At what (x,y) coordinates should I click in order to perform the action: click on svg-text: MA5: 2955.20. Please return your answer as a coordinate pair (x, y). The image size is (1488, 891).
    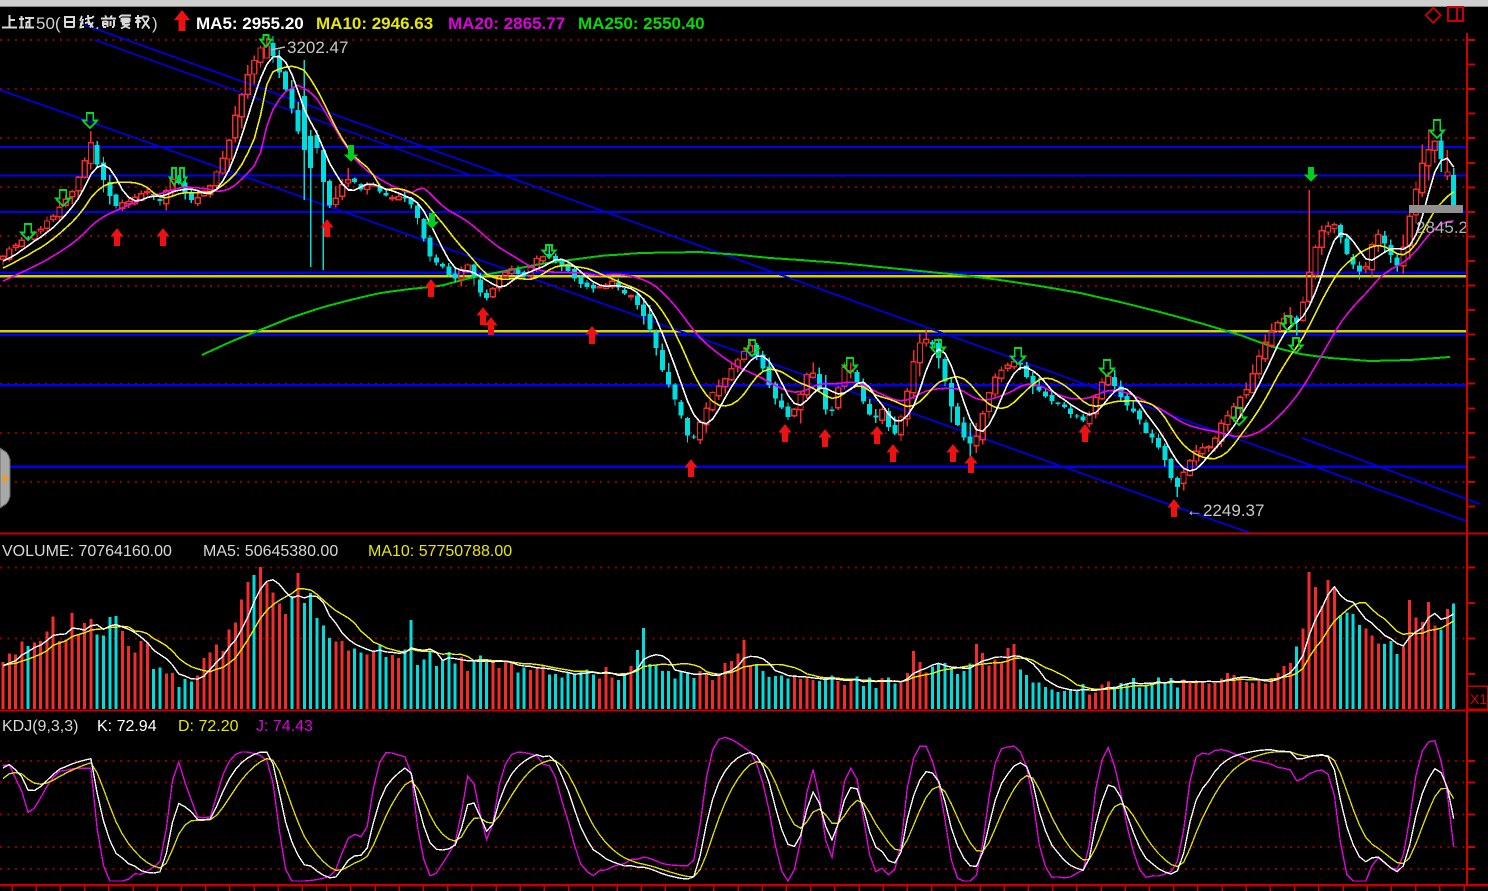
    Looking at the image, I should click on (250, 23).